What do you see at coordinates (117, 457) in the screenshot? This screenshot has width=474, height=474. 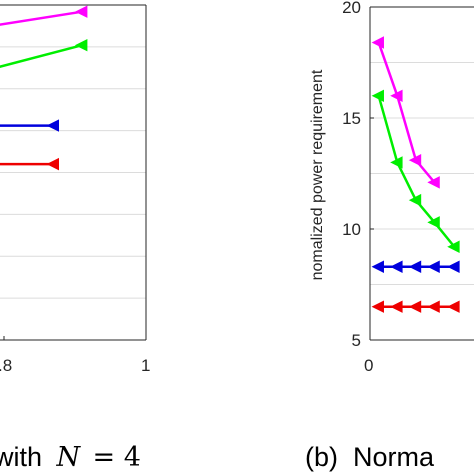 I see `panel-a-caption-eq: = 4` at bounding box center [117, 457].